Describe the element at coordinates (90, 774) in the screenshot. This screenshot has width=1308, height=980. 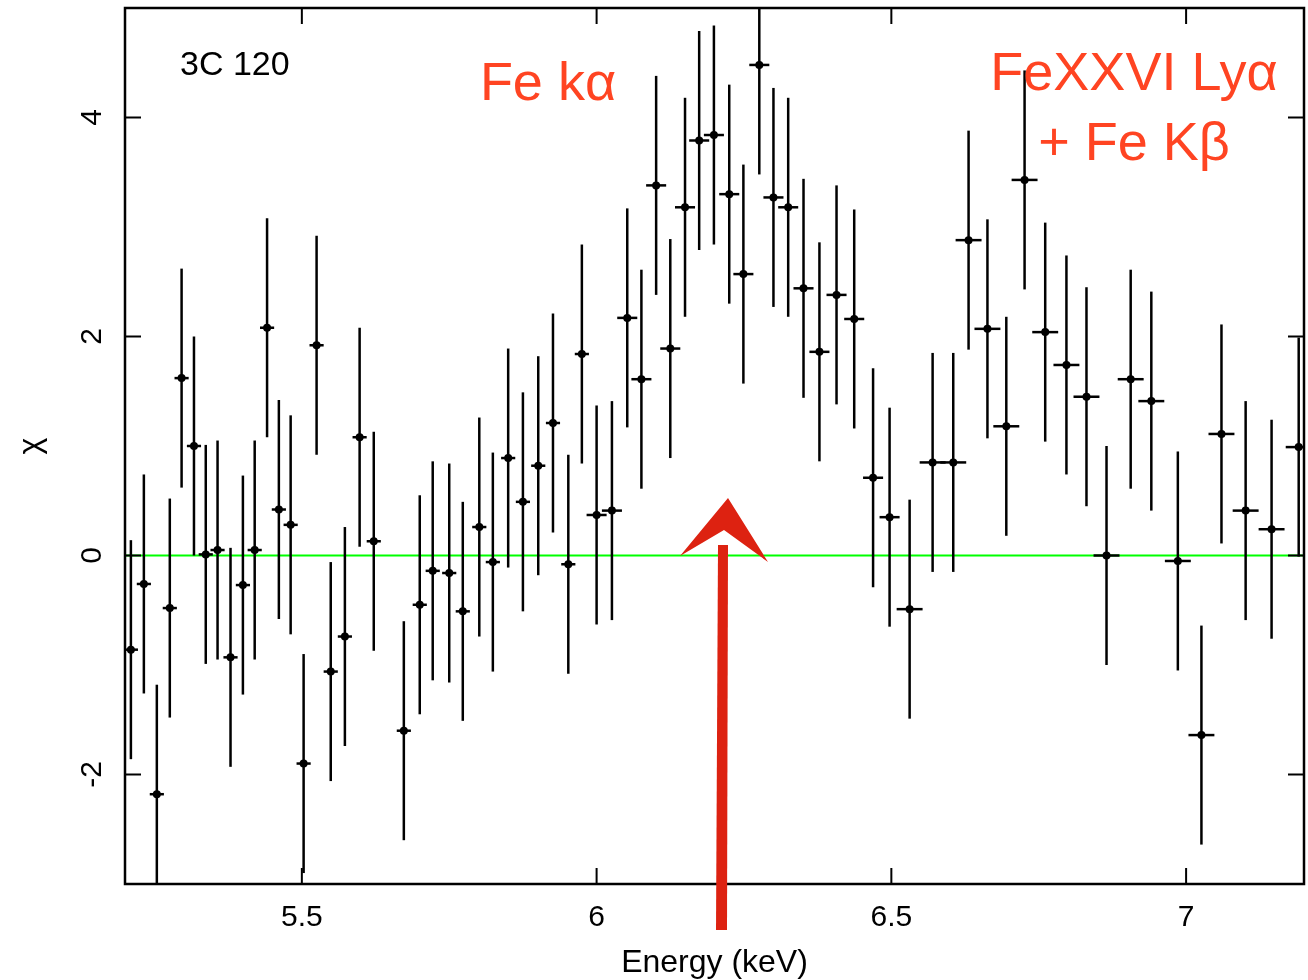
I see `y-tick-label: -2` at that location.